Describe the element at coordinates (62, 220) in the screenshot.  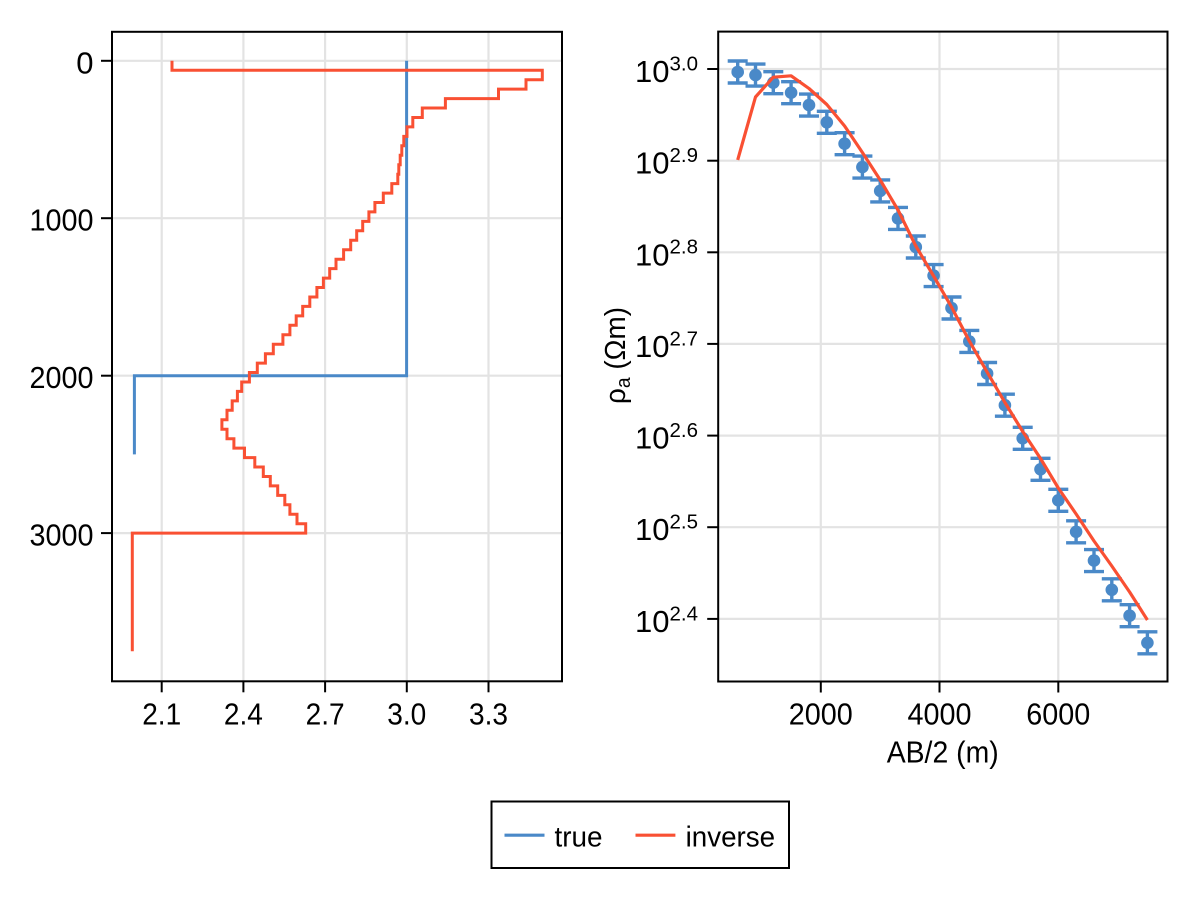
I see `svg-text: 1000` at that location.